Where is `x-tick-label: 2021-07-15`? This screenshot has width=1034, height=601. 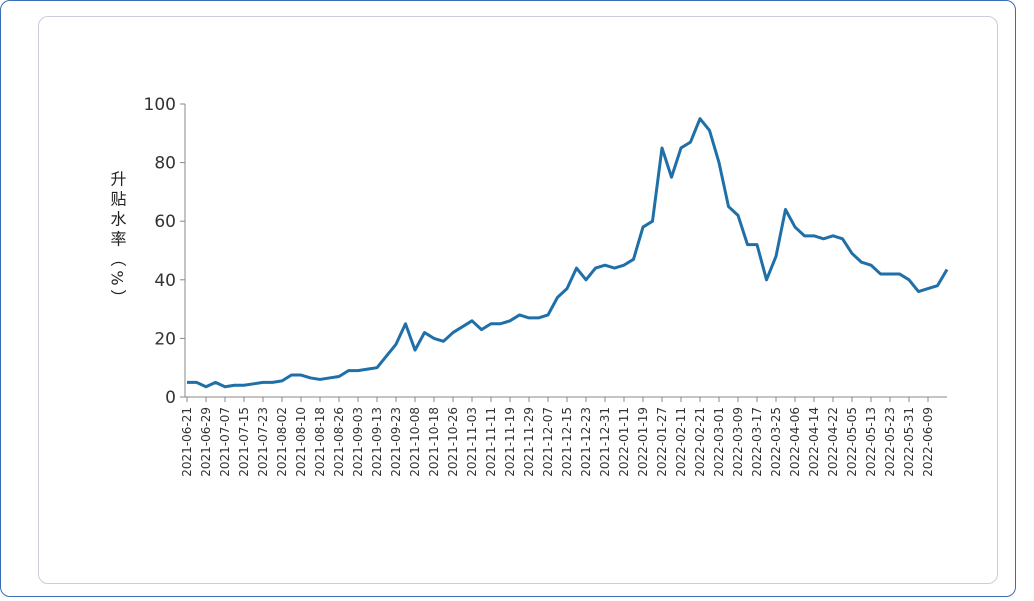 x-tick-label: 2021-07-15 is located at coordinates (244, 442).